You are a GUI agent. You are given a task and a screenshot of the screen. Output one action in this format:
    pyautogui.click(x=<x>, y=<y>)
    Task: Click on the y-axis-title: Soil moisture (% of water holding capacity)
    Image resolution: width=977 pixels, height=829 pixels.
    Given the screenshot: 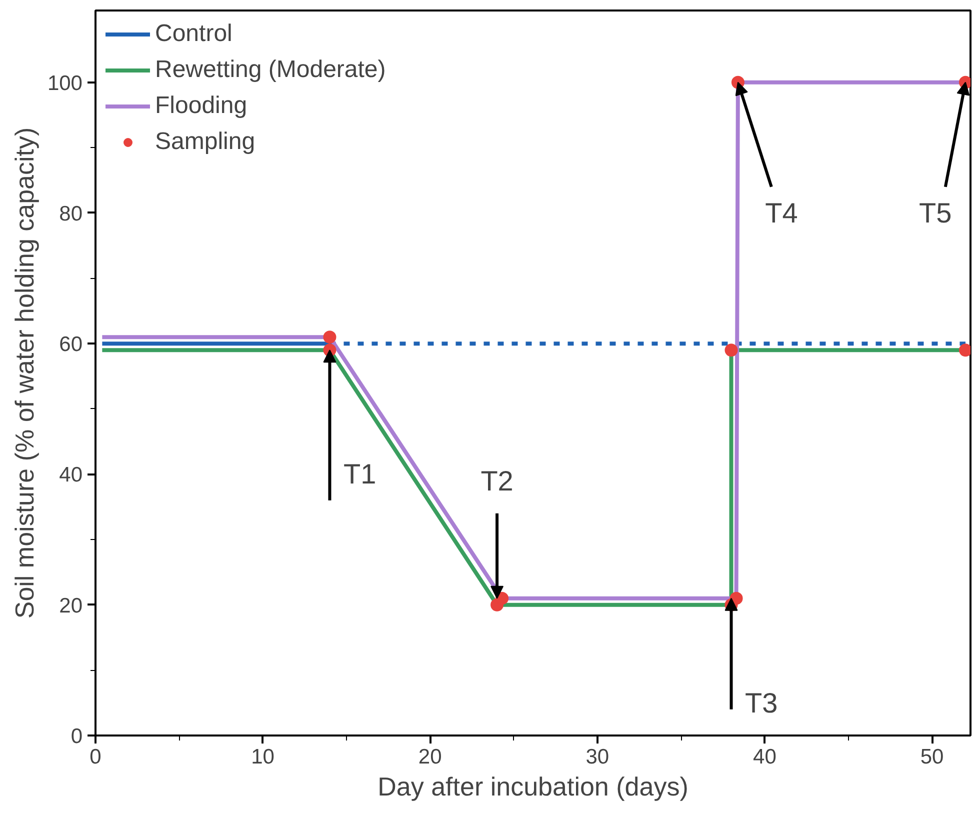 What is the action you would take?
    pyautogui.click(x=24, y=373)
    